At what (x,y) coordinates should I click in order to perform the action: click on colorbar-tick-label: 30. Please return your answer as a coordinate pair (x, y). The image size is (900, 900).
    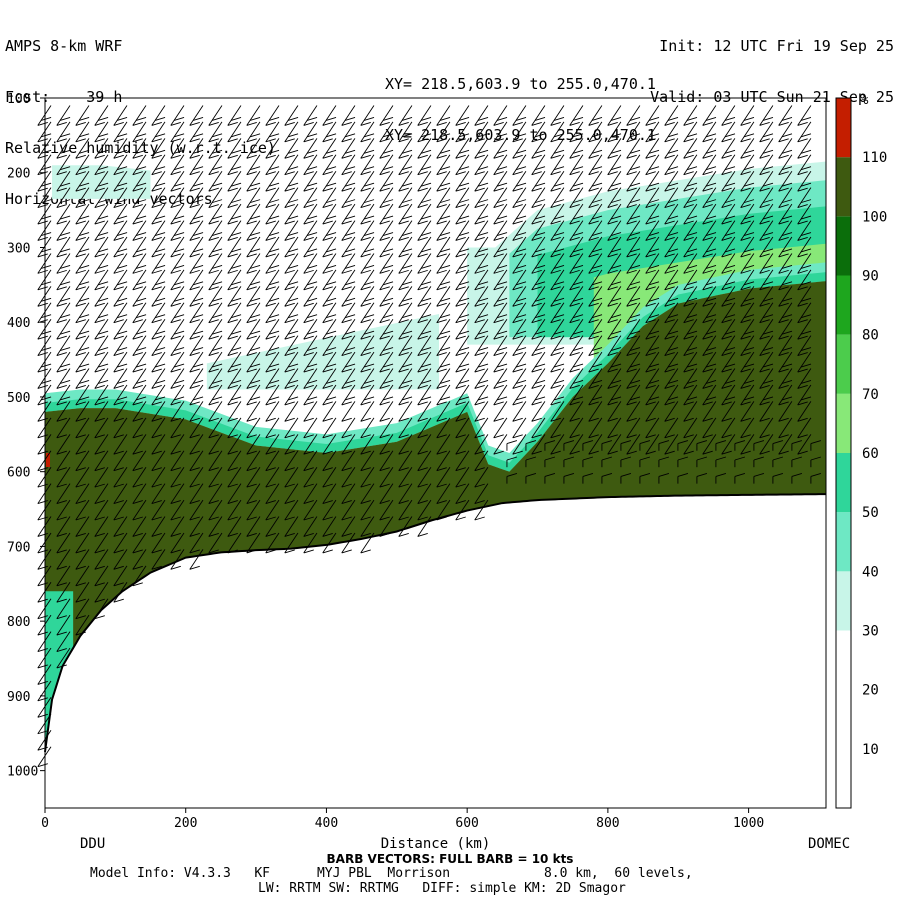
    Looking at the image, I should click on (870, 632).